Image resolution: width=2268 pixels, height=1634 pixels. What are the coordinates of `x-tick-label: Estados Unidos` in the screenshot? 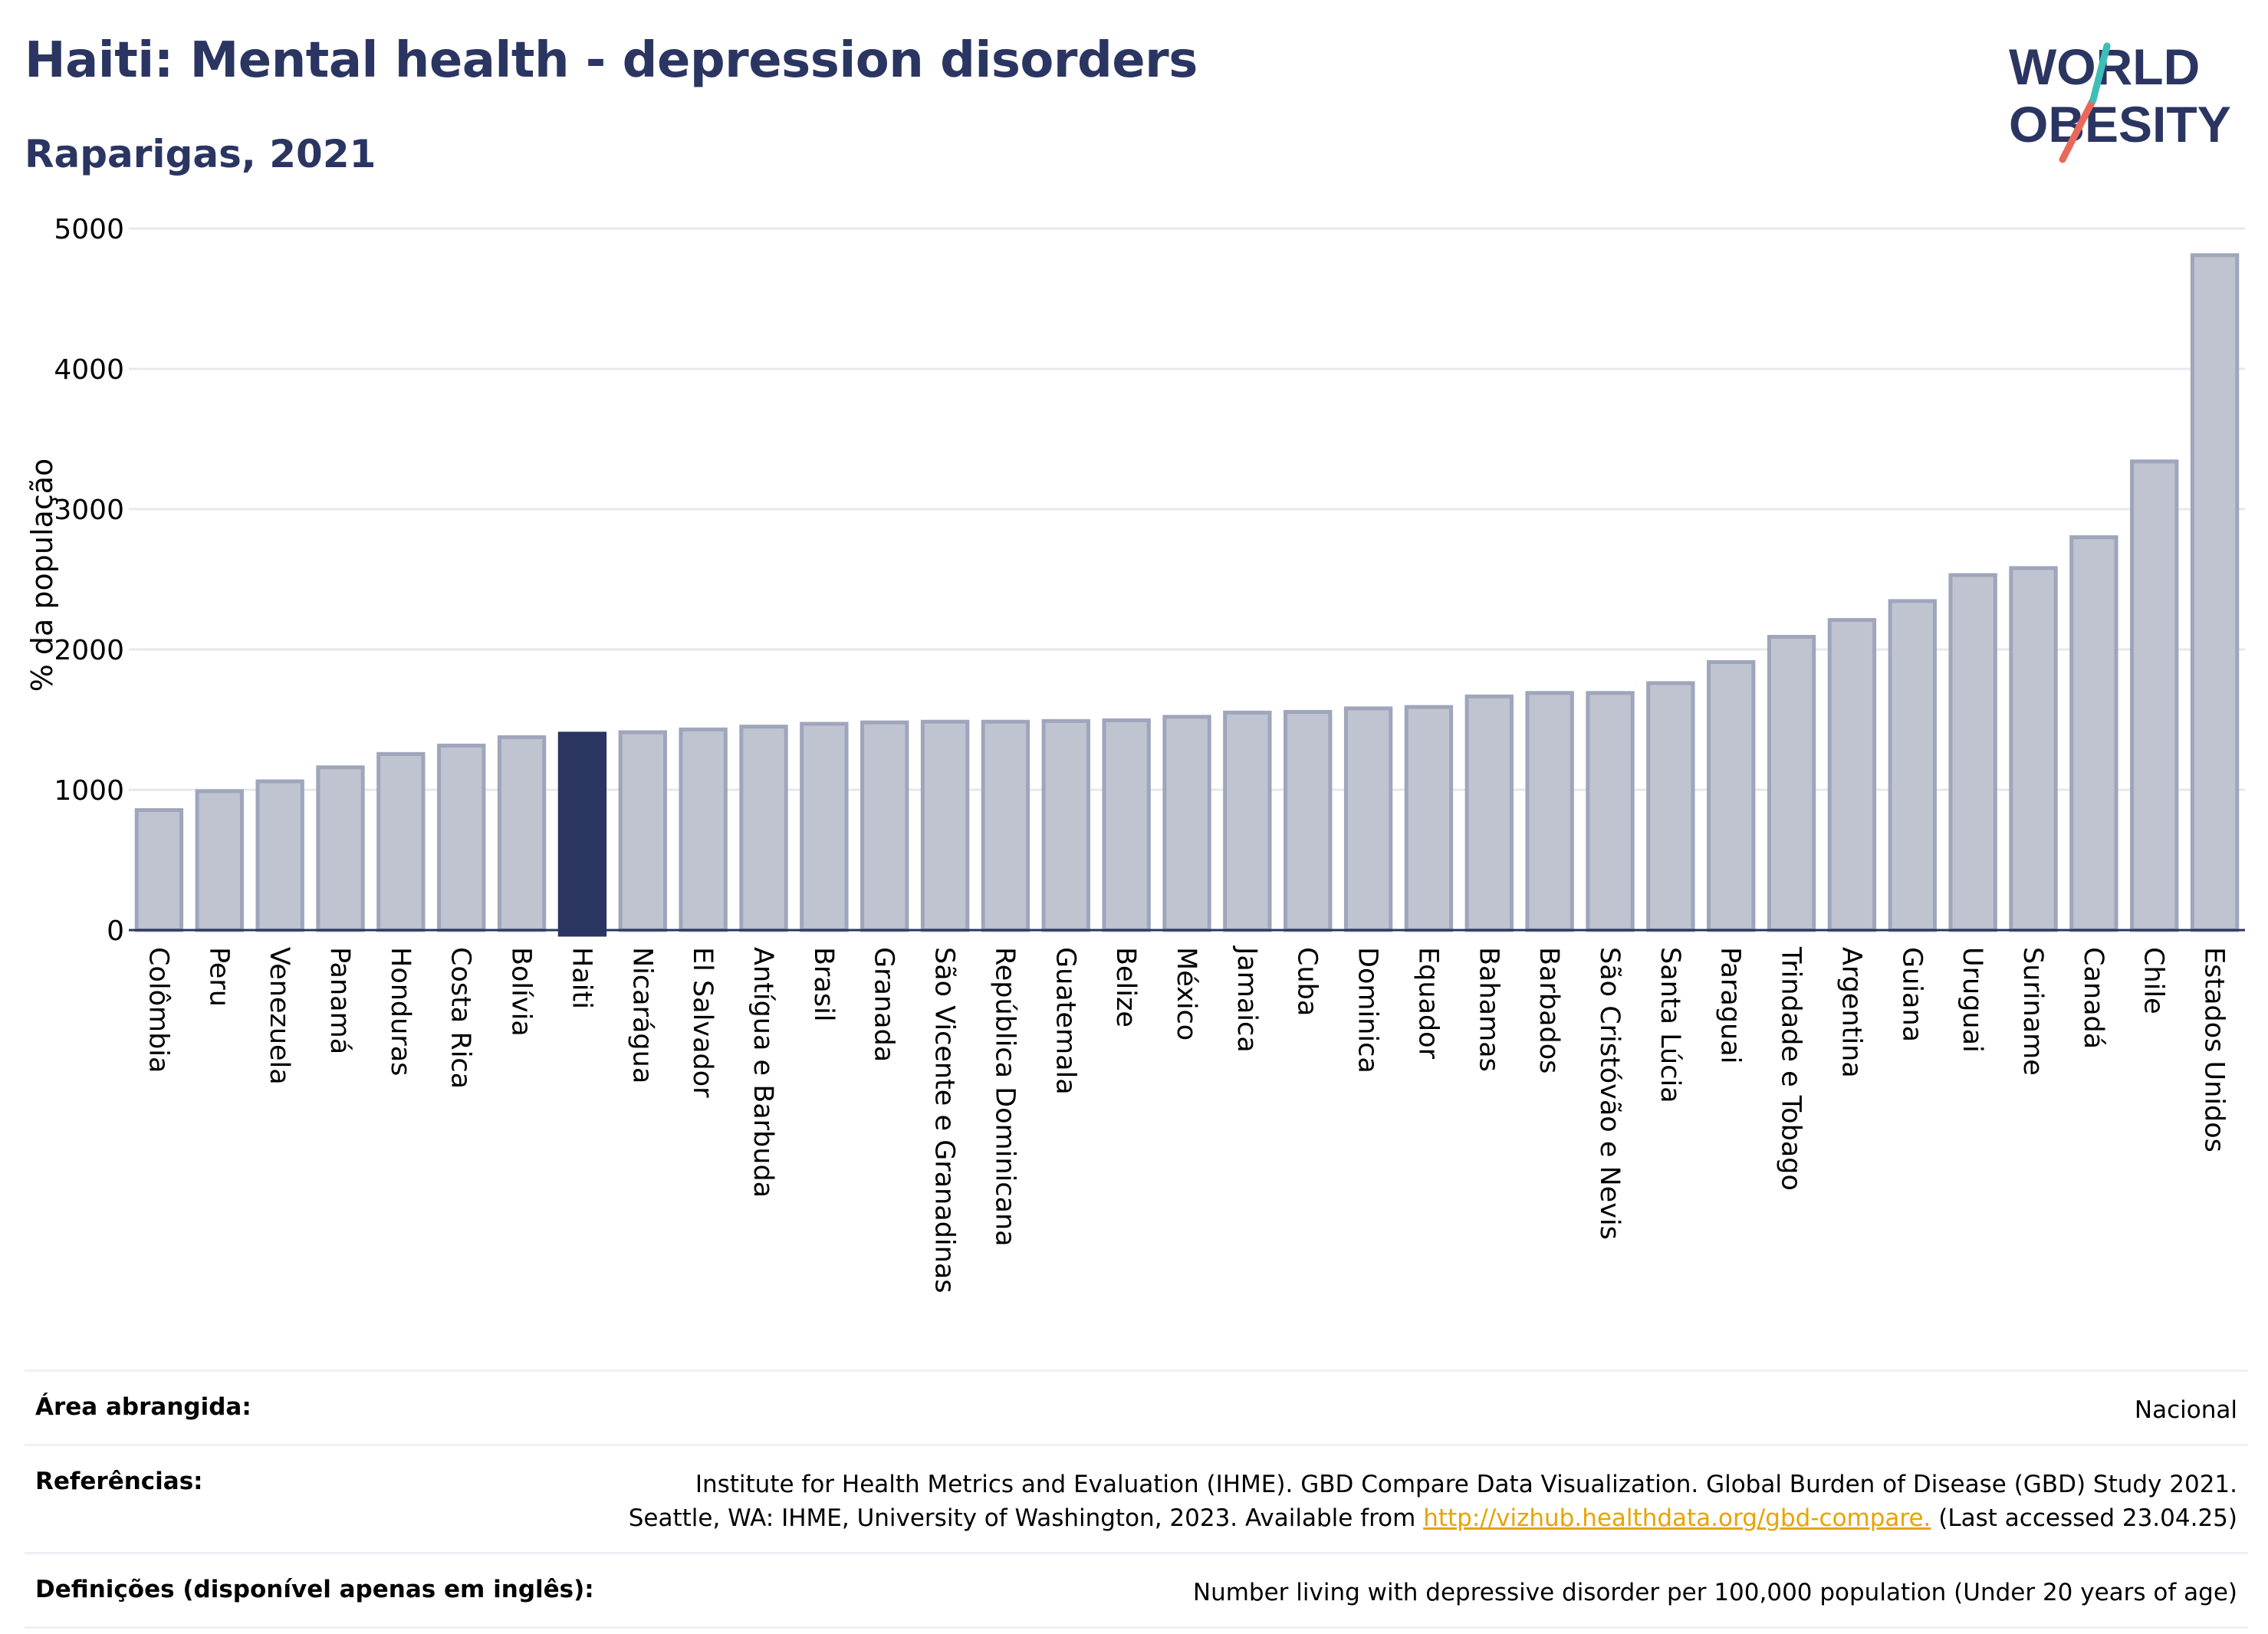 It's located at (2214, 1049).